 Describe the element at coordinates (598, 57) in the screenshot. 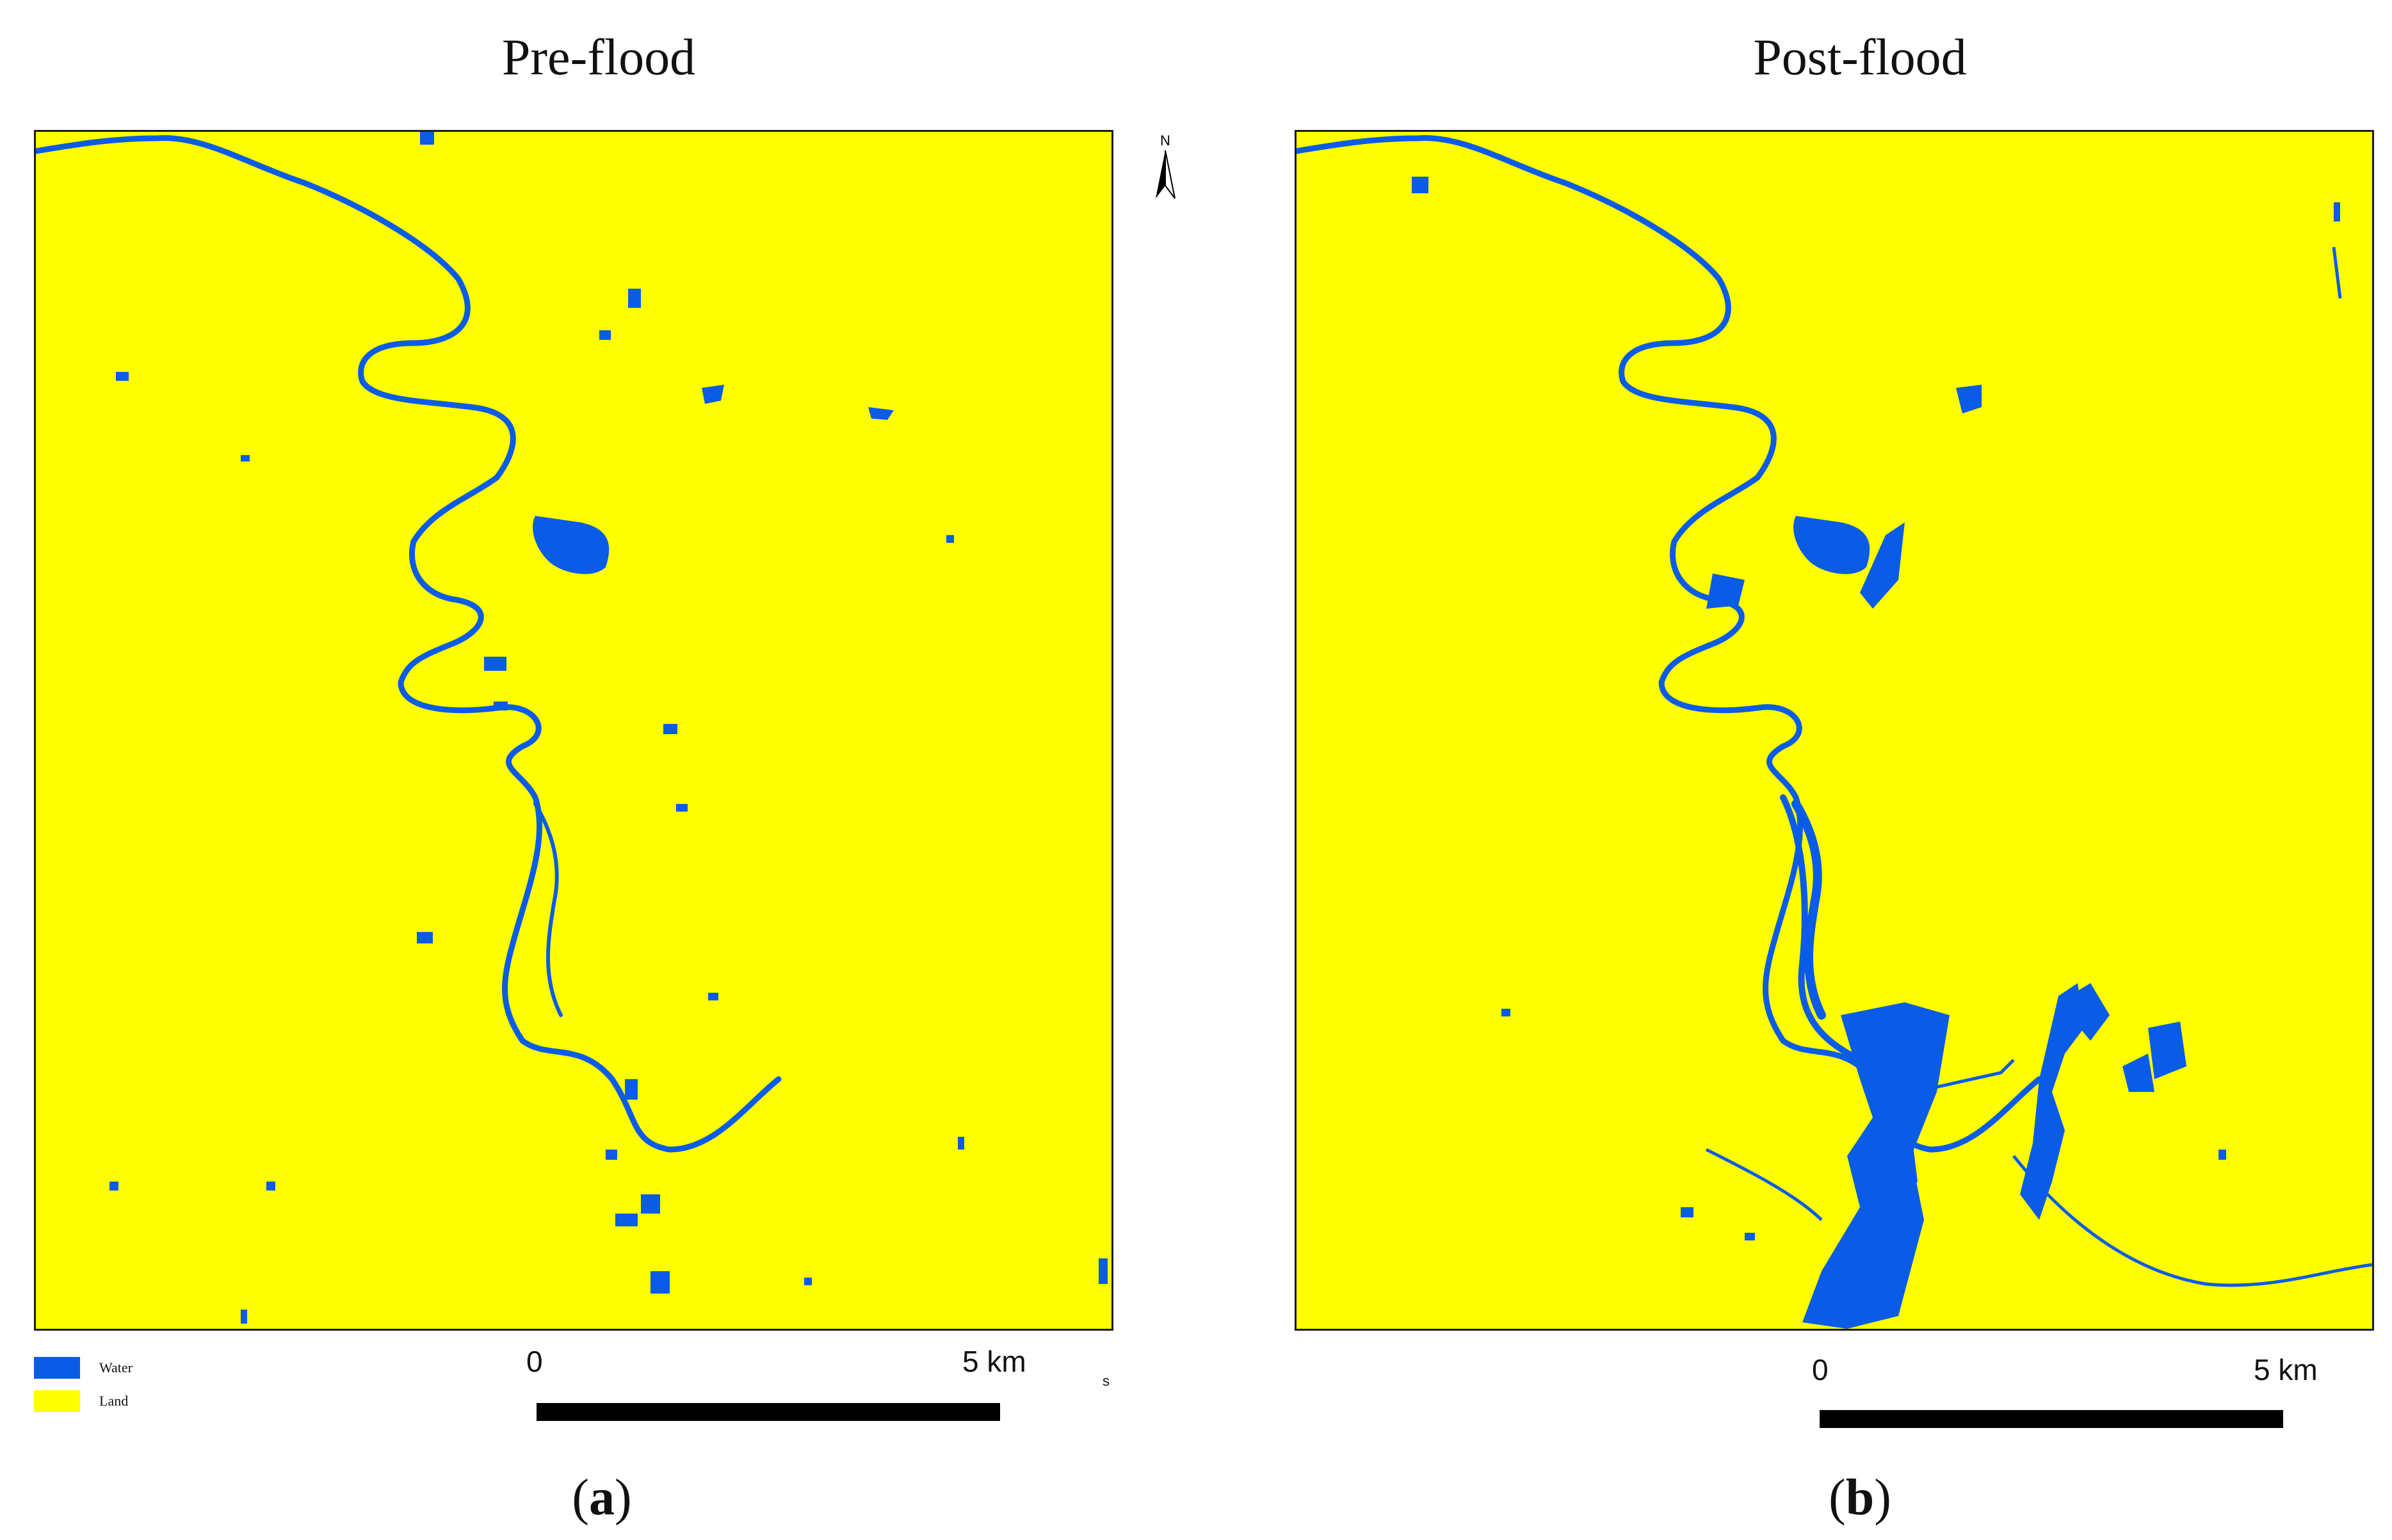

I see `panel-a-title: Pre-flood` at that location.